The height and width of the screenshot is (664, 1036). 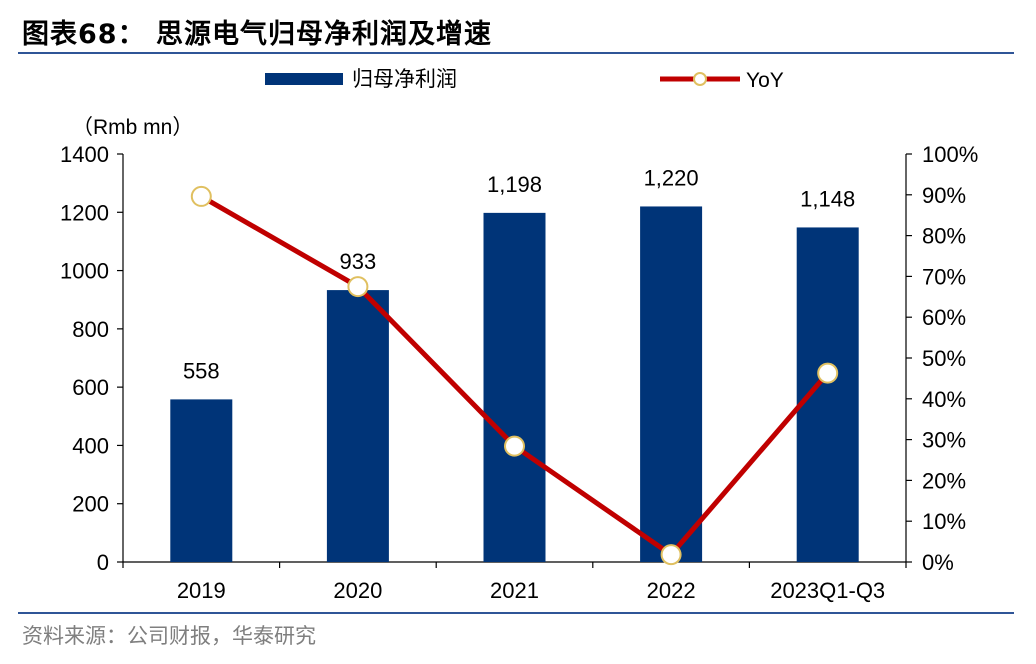 I want to click on y-right-tick-label: 60%, so click(x=944, y=317).